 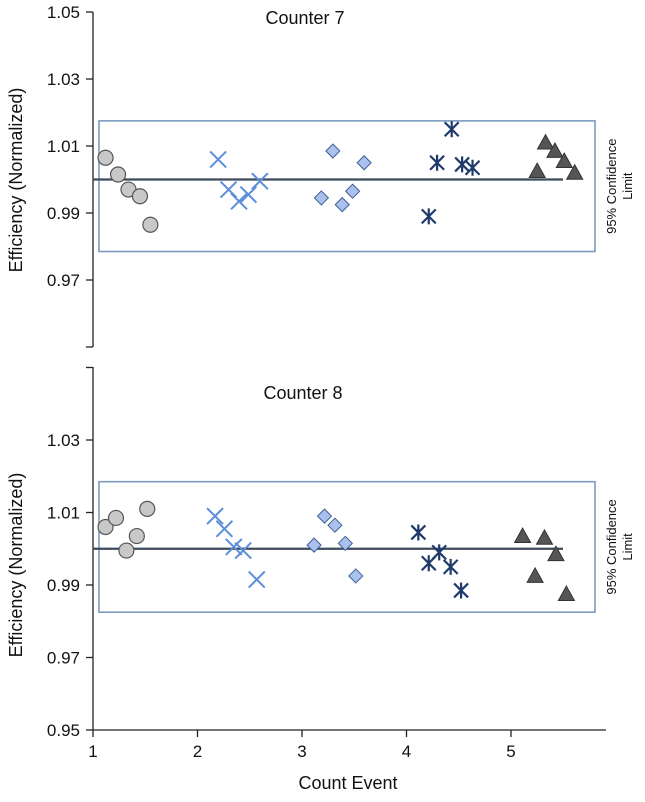 I want to click on x-tick-label: 4, so click(x=406, y=751).